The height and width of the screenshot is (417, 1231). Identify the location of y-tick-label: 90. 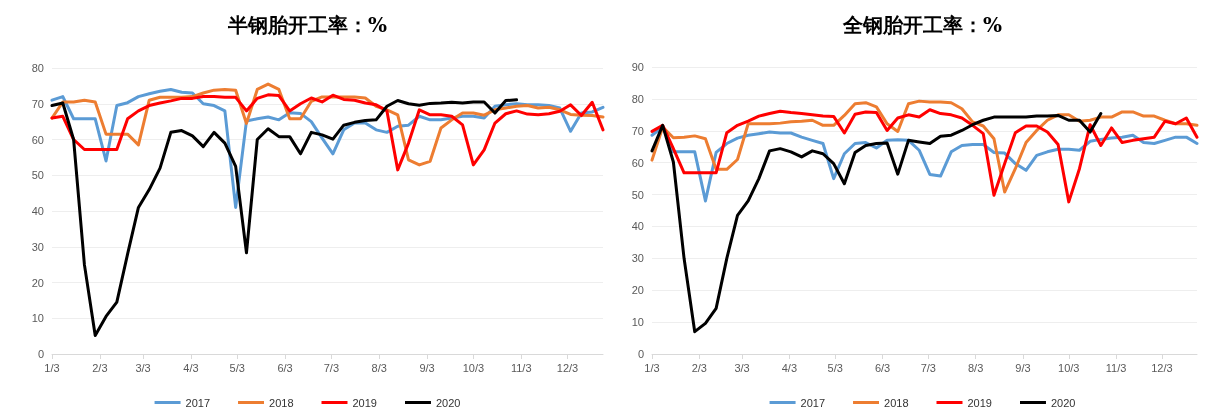
(637, 67).